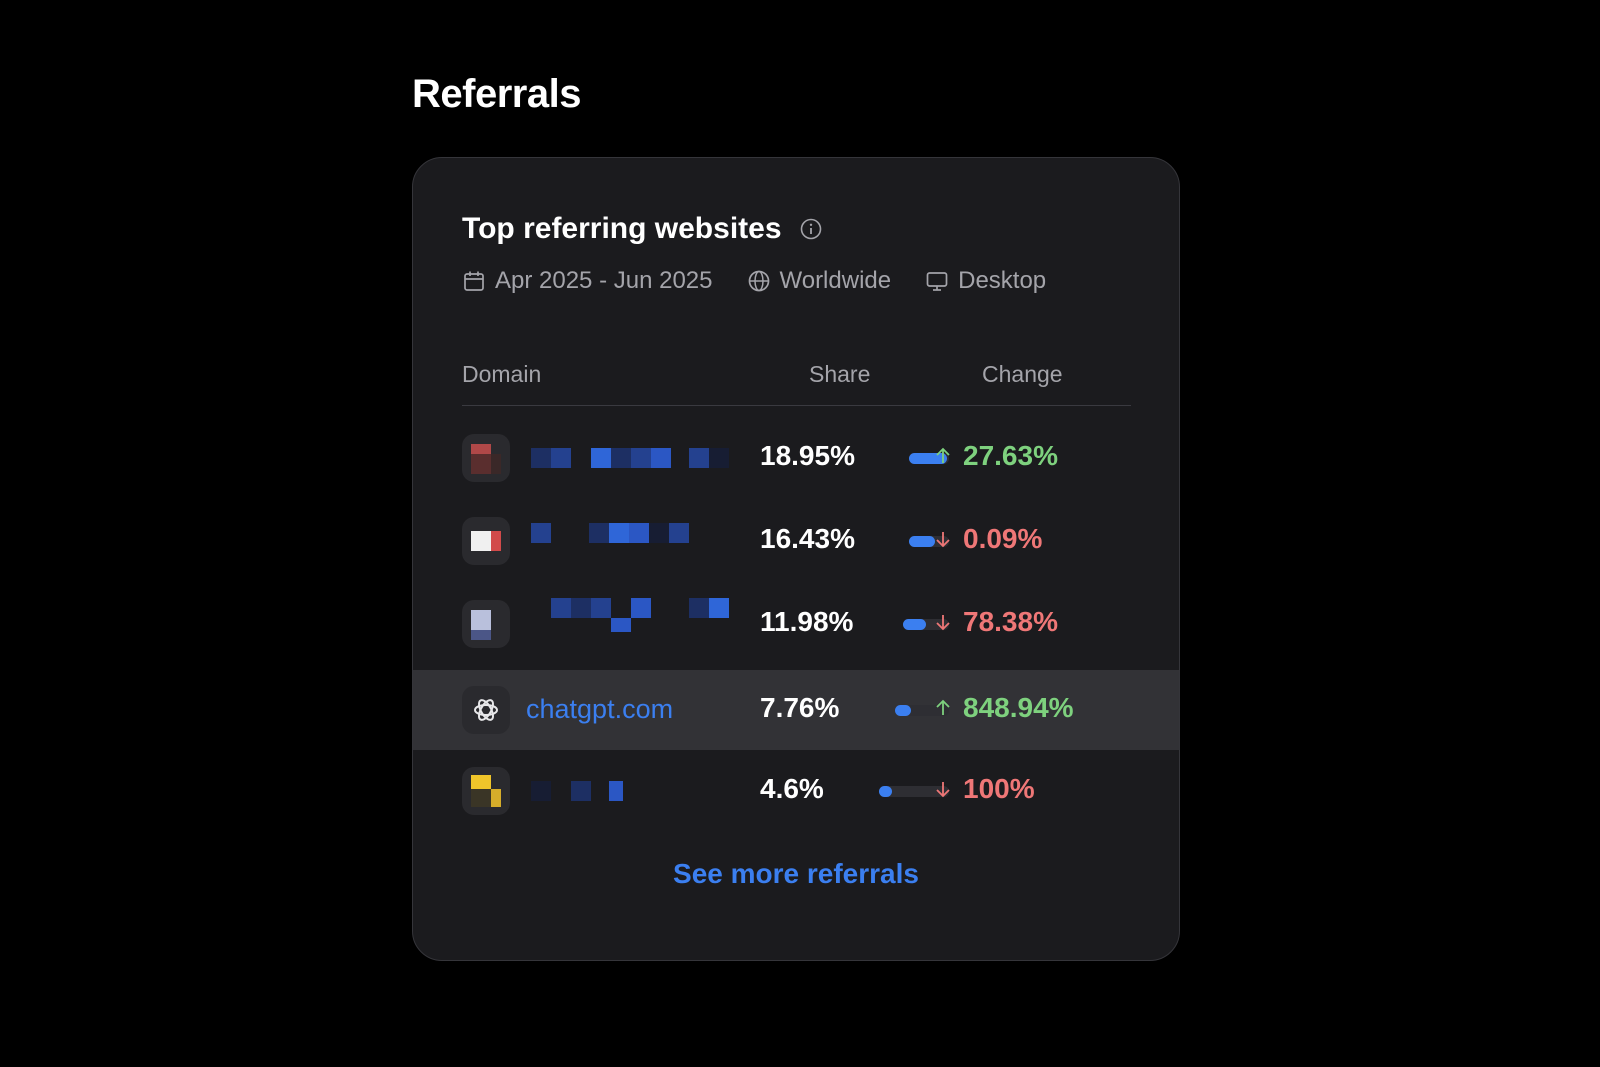 This screenshot has height=1067, width=1600. I want to click on column-header-change: Change, so click(1022, 374).